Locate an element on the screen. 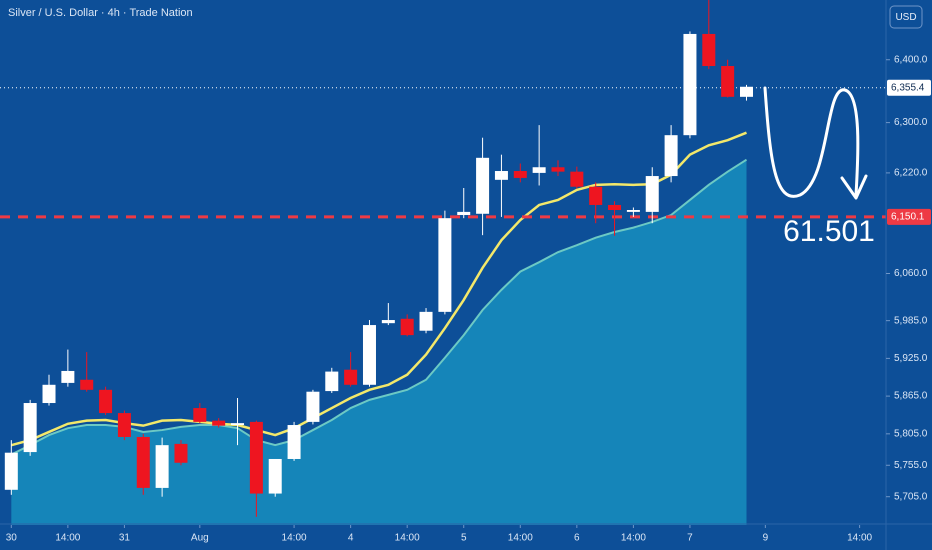  x-tick-label: 7 is located at coordinates (690, 538).